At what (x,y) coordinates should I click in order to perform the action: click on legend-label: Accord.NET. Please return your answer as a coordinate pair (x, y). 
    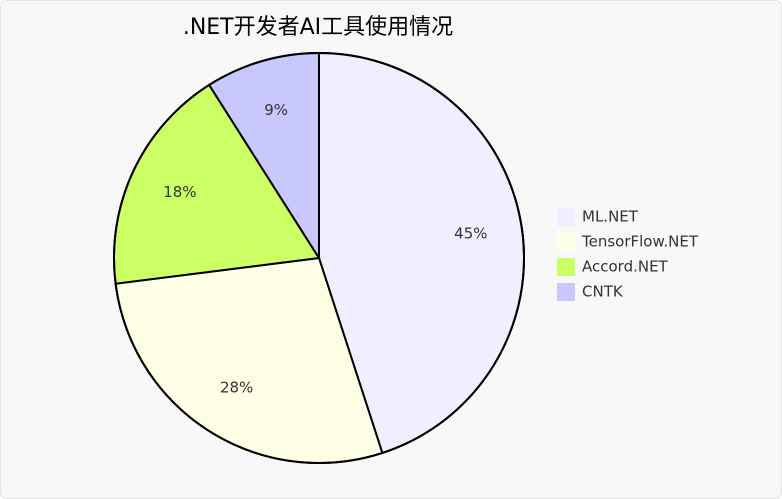
    Looking at the image, I should click on (625, 267).